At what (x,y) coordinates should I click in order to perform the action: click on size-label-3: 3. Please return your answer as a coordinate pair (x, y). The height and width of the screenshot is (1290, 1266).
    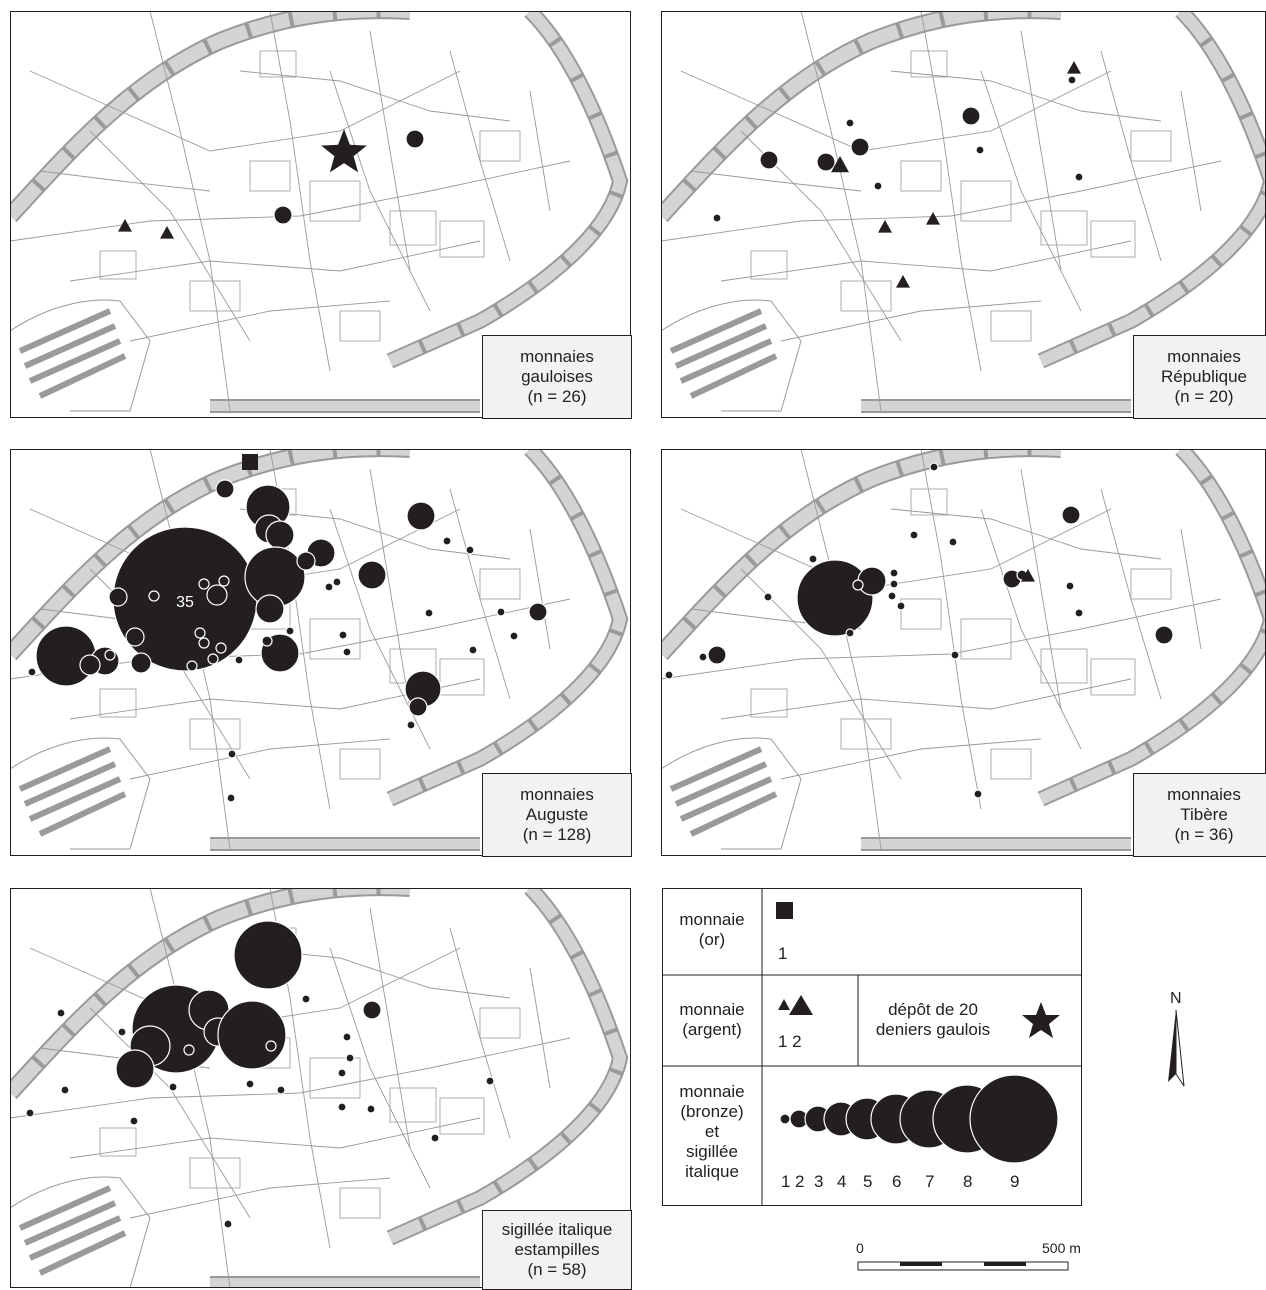
    Looking at the image, I should click on (819, 1181).